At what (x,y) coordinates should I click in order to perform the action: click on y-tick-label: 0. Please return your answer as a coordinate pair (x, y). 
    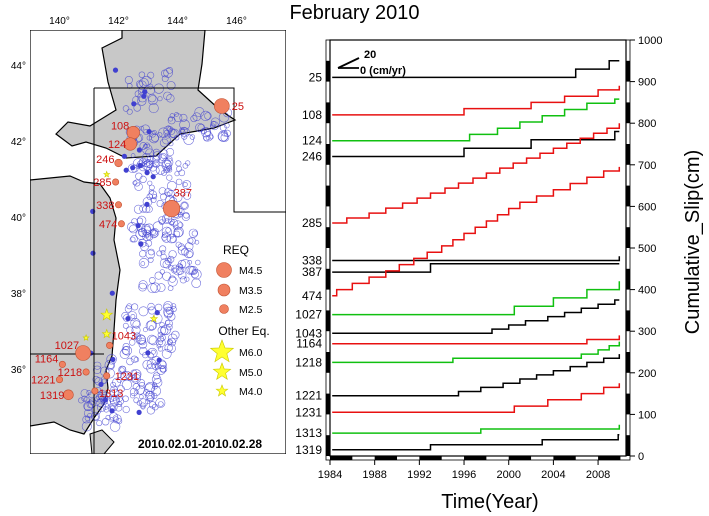
    Looking at the image, I should click on (641, 457).